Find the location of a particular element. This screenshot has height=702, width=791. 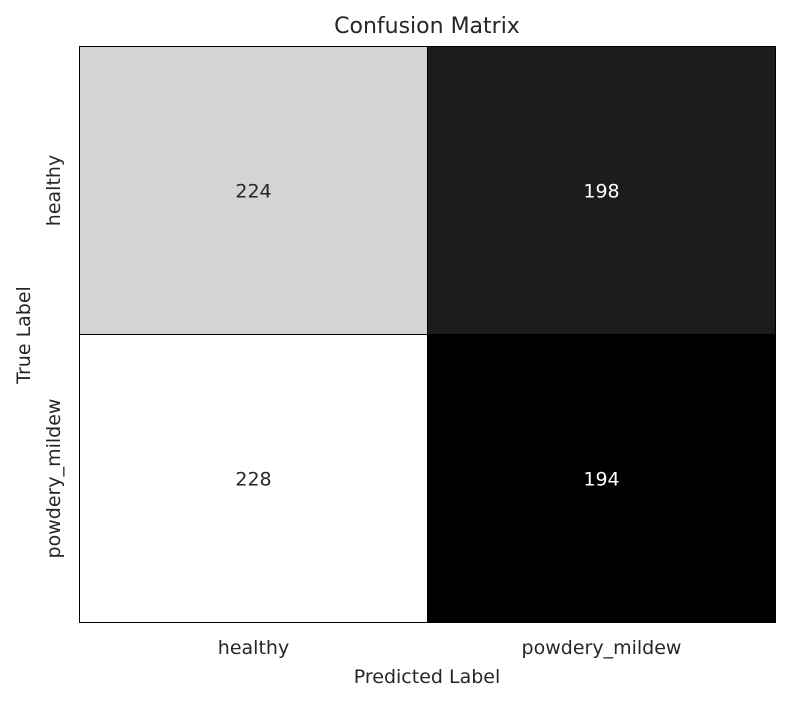

y-axis-label: True Label is located at coordinates (24, 335).